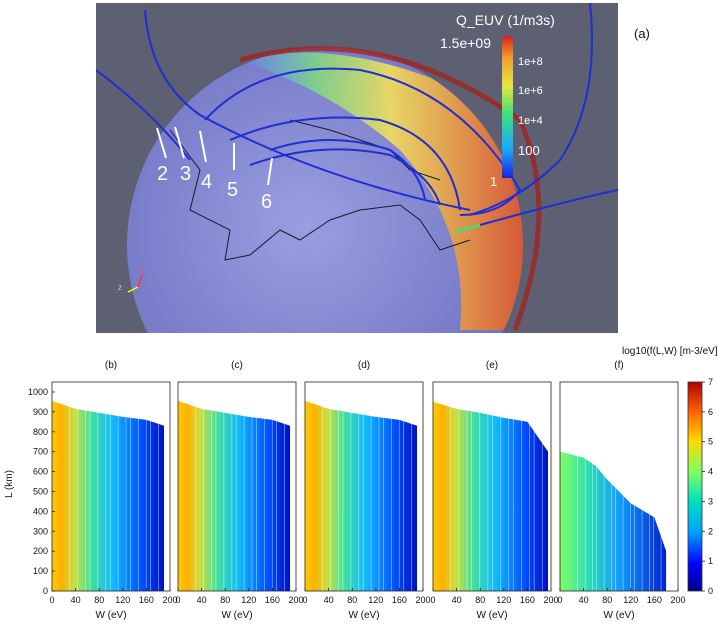 The height and width of the screenshot is (633, 718). What do you see at coordinates (162, 174) in the screenshot?
I see `field-line-label: 2` at bounding box center [162, 174].